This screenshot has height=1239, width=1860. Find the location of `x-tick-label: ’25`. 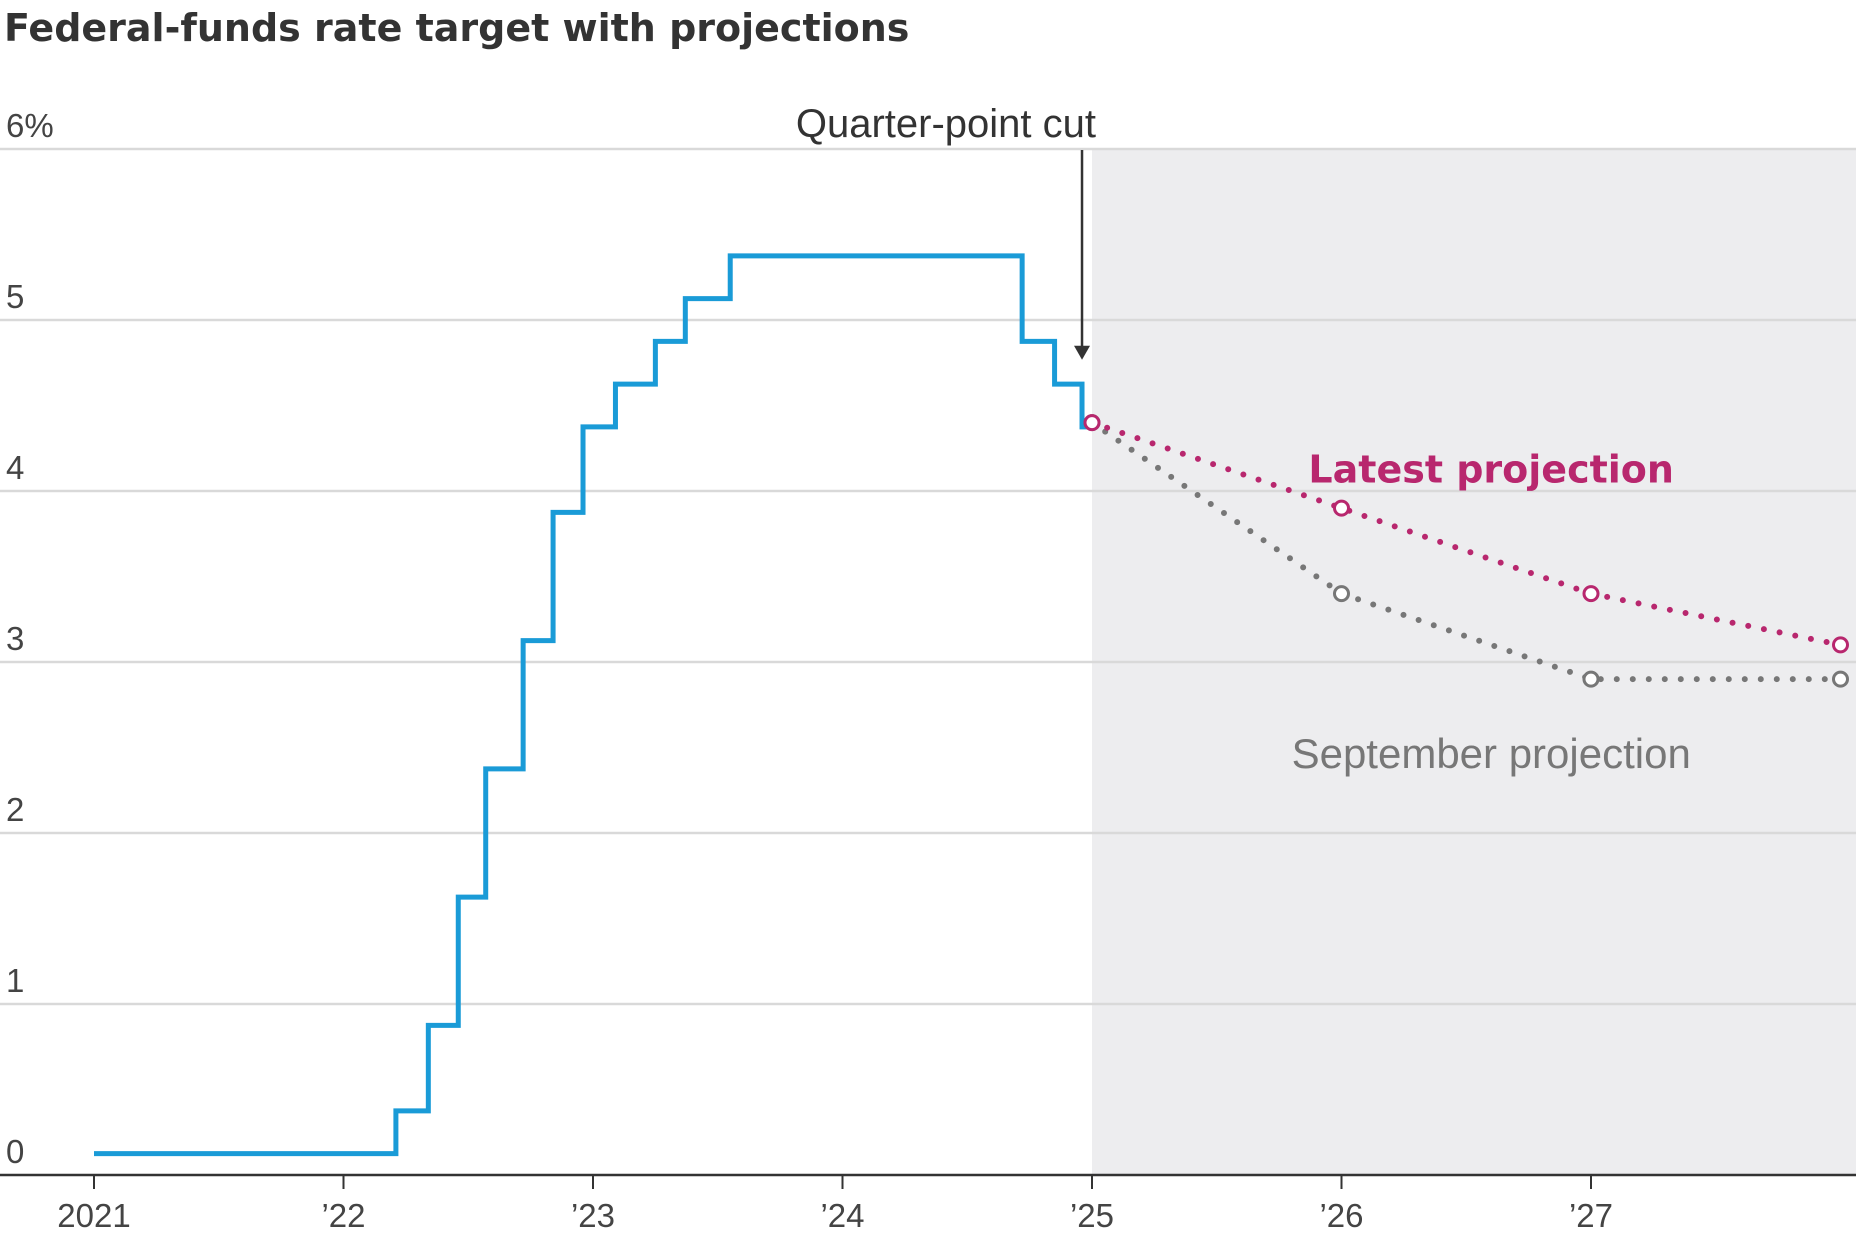

x-tick-label: ’25 is located at coordinates (1092, 1215).